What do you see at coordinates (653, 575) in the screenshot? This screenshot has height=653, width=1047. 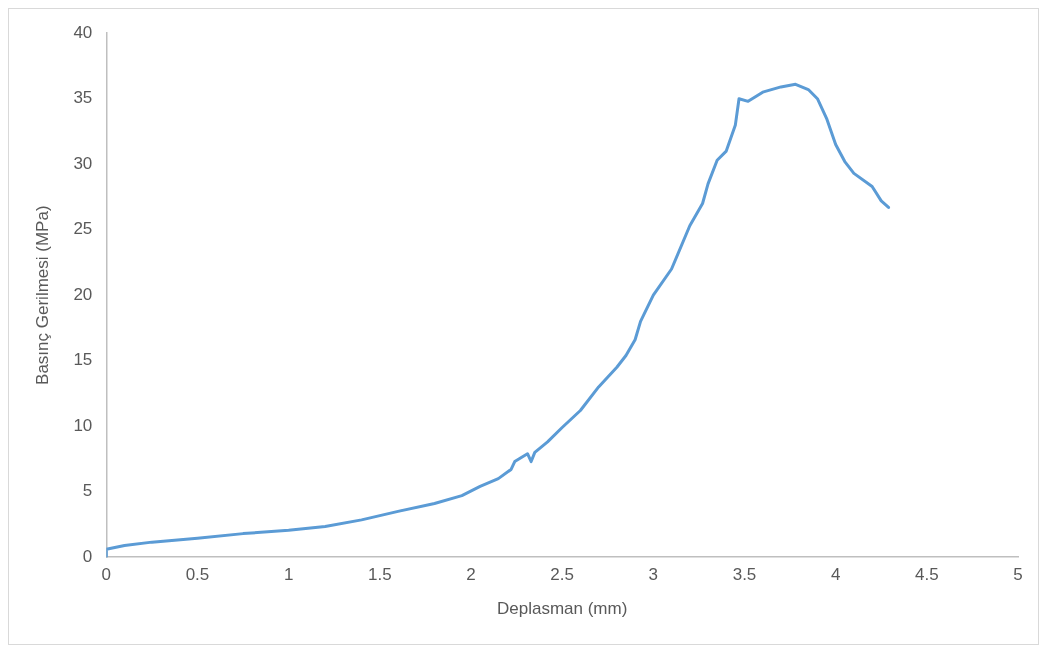 I see `x-tick-label: 3` at bounding box center [653, 575].